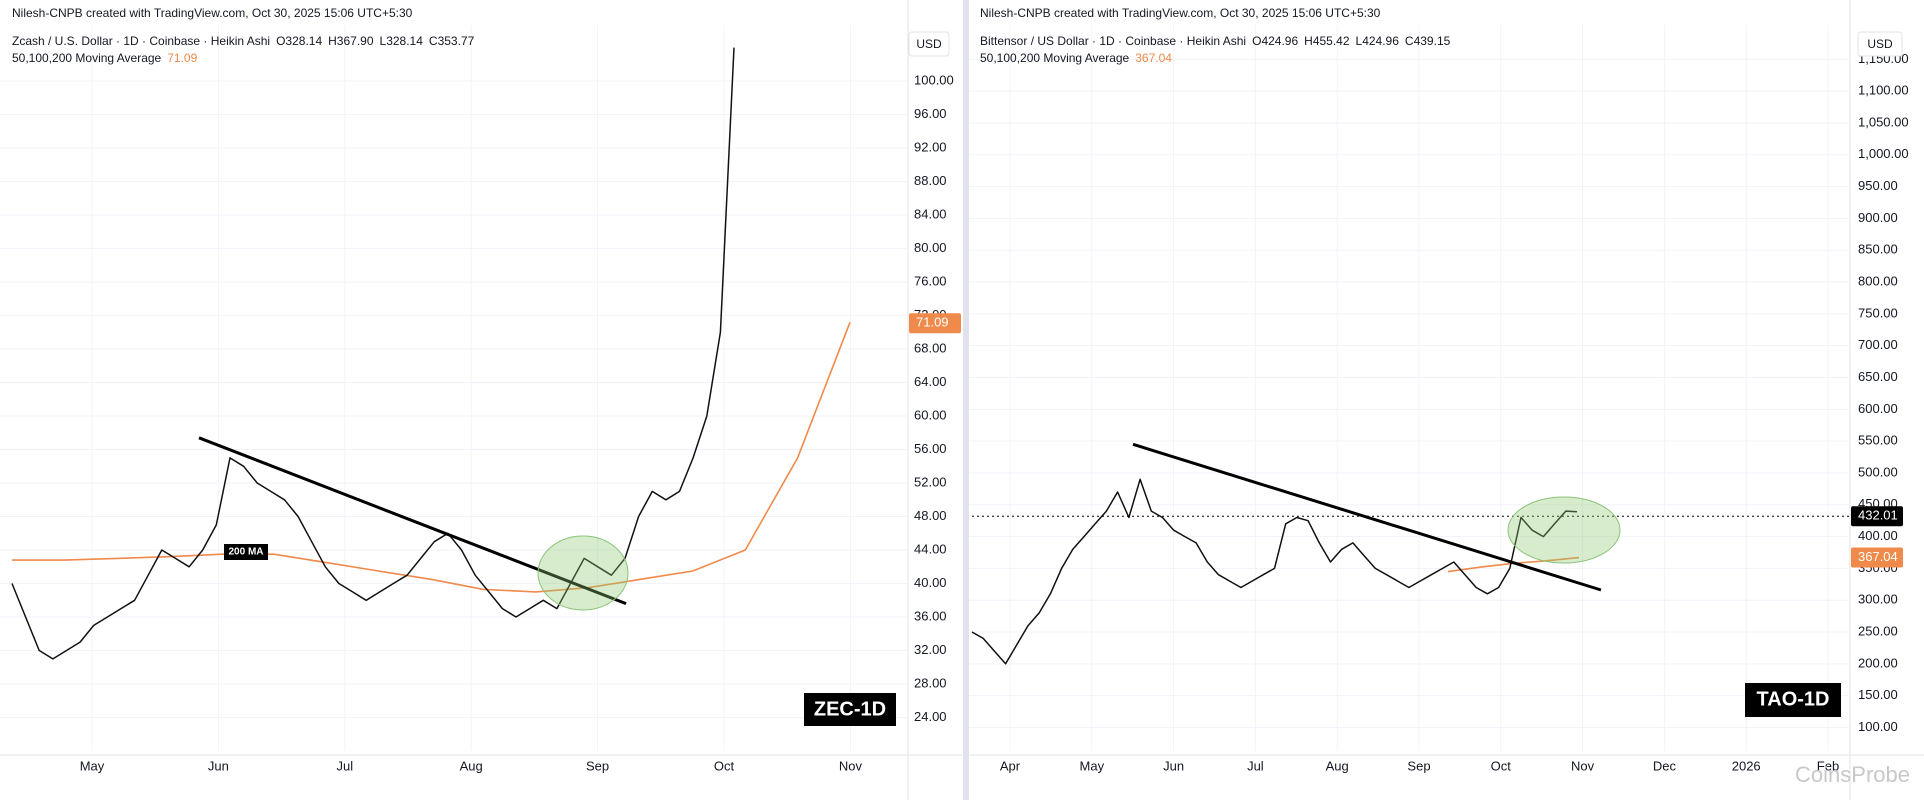  What do you see at coordinates (1665, 765) in the screenshot?
I see `x-tick-label: Dec` at bounding box center [1665, 765].